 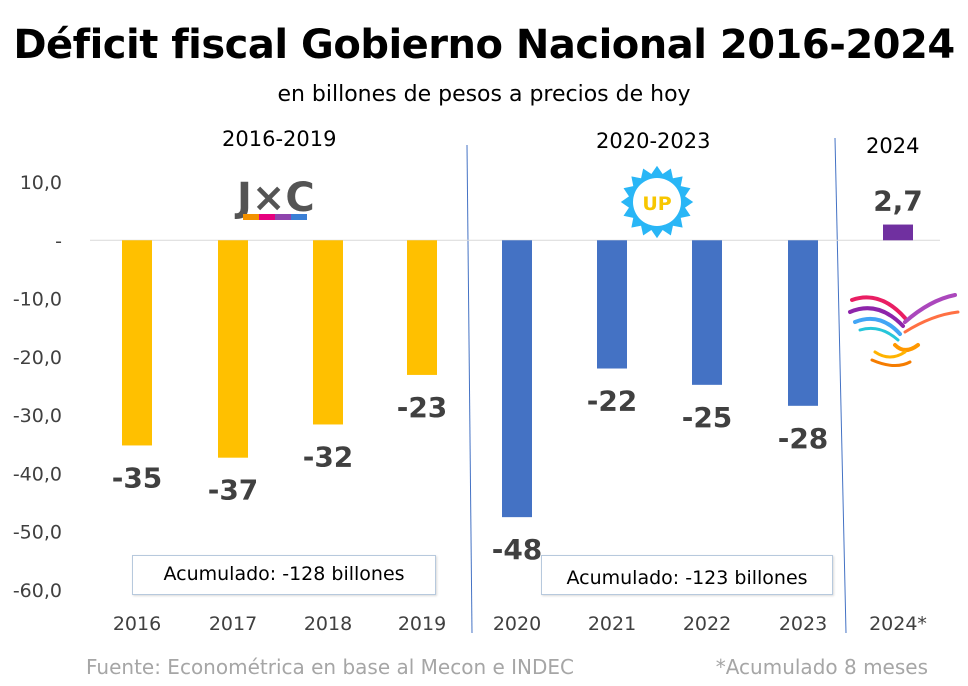 What do you see at coordinates (58, 241) in the screenshot?
I see `y-tick-label: -` at bounding box center [58, 241].